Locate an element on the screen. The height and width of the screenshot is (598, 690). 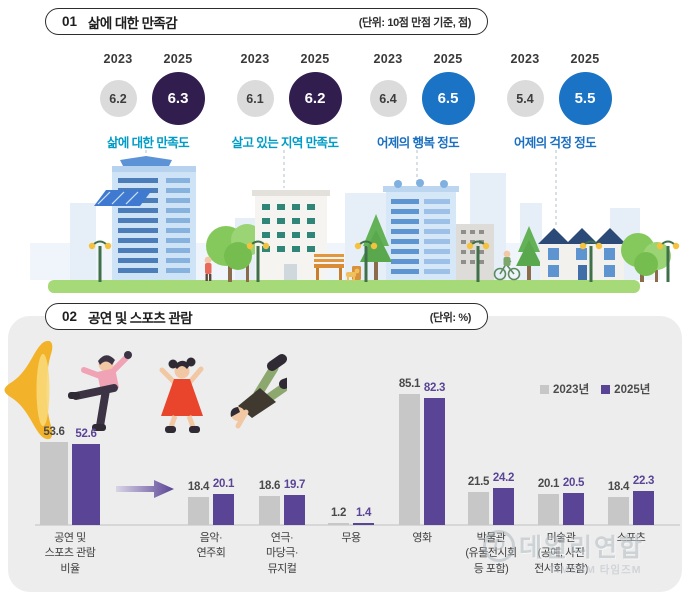
value-label-2025-2: 19.7 is located at coordinates (294, 484).